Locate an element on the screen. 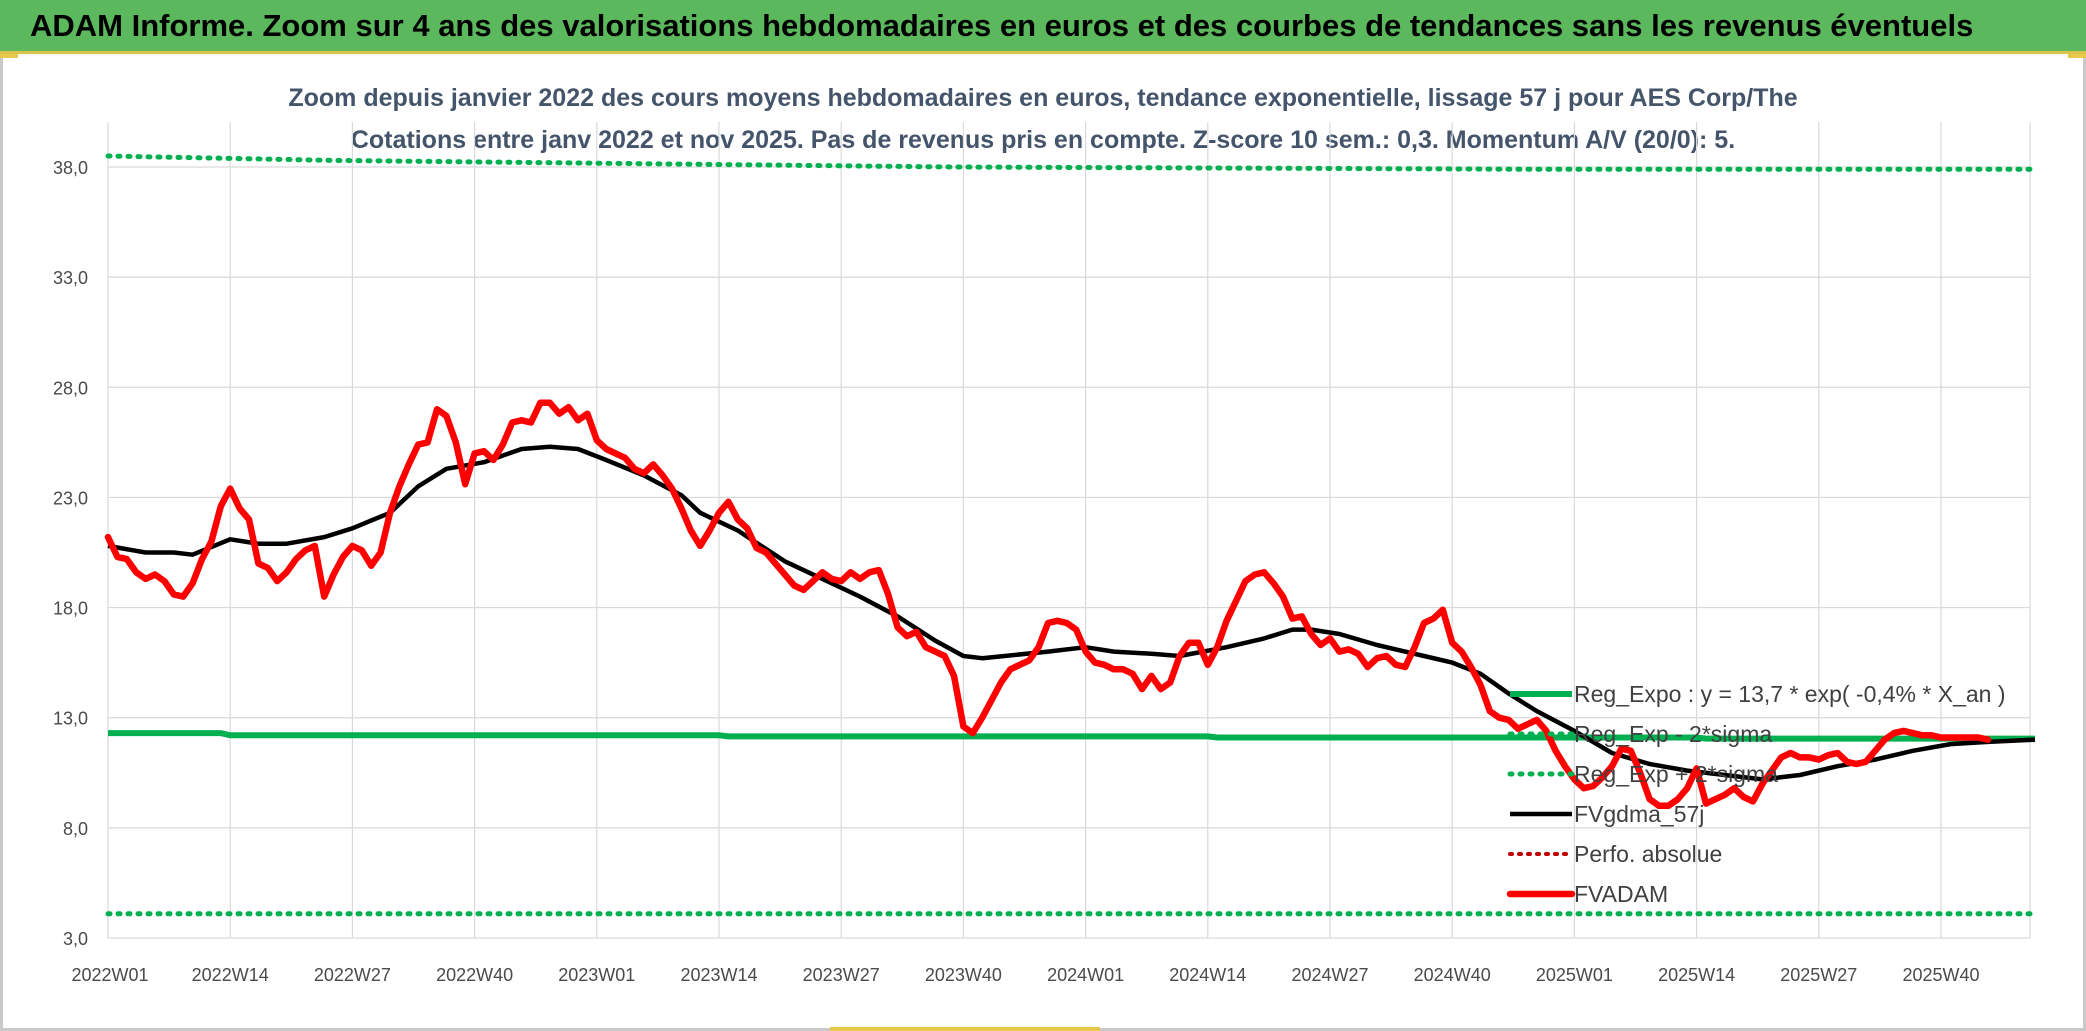  x-tick-label: 2023W14 is located at coordinates (718, 975).